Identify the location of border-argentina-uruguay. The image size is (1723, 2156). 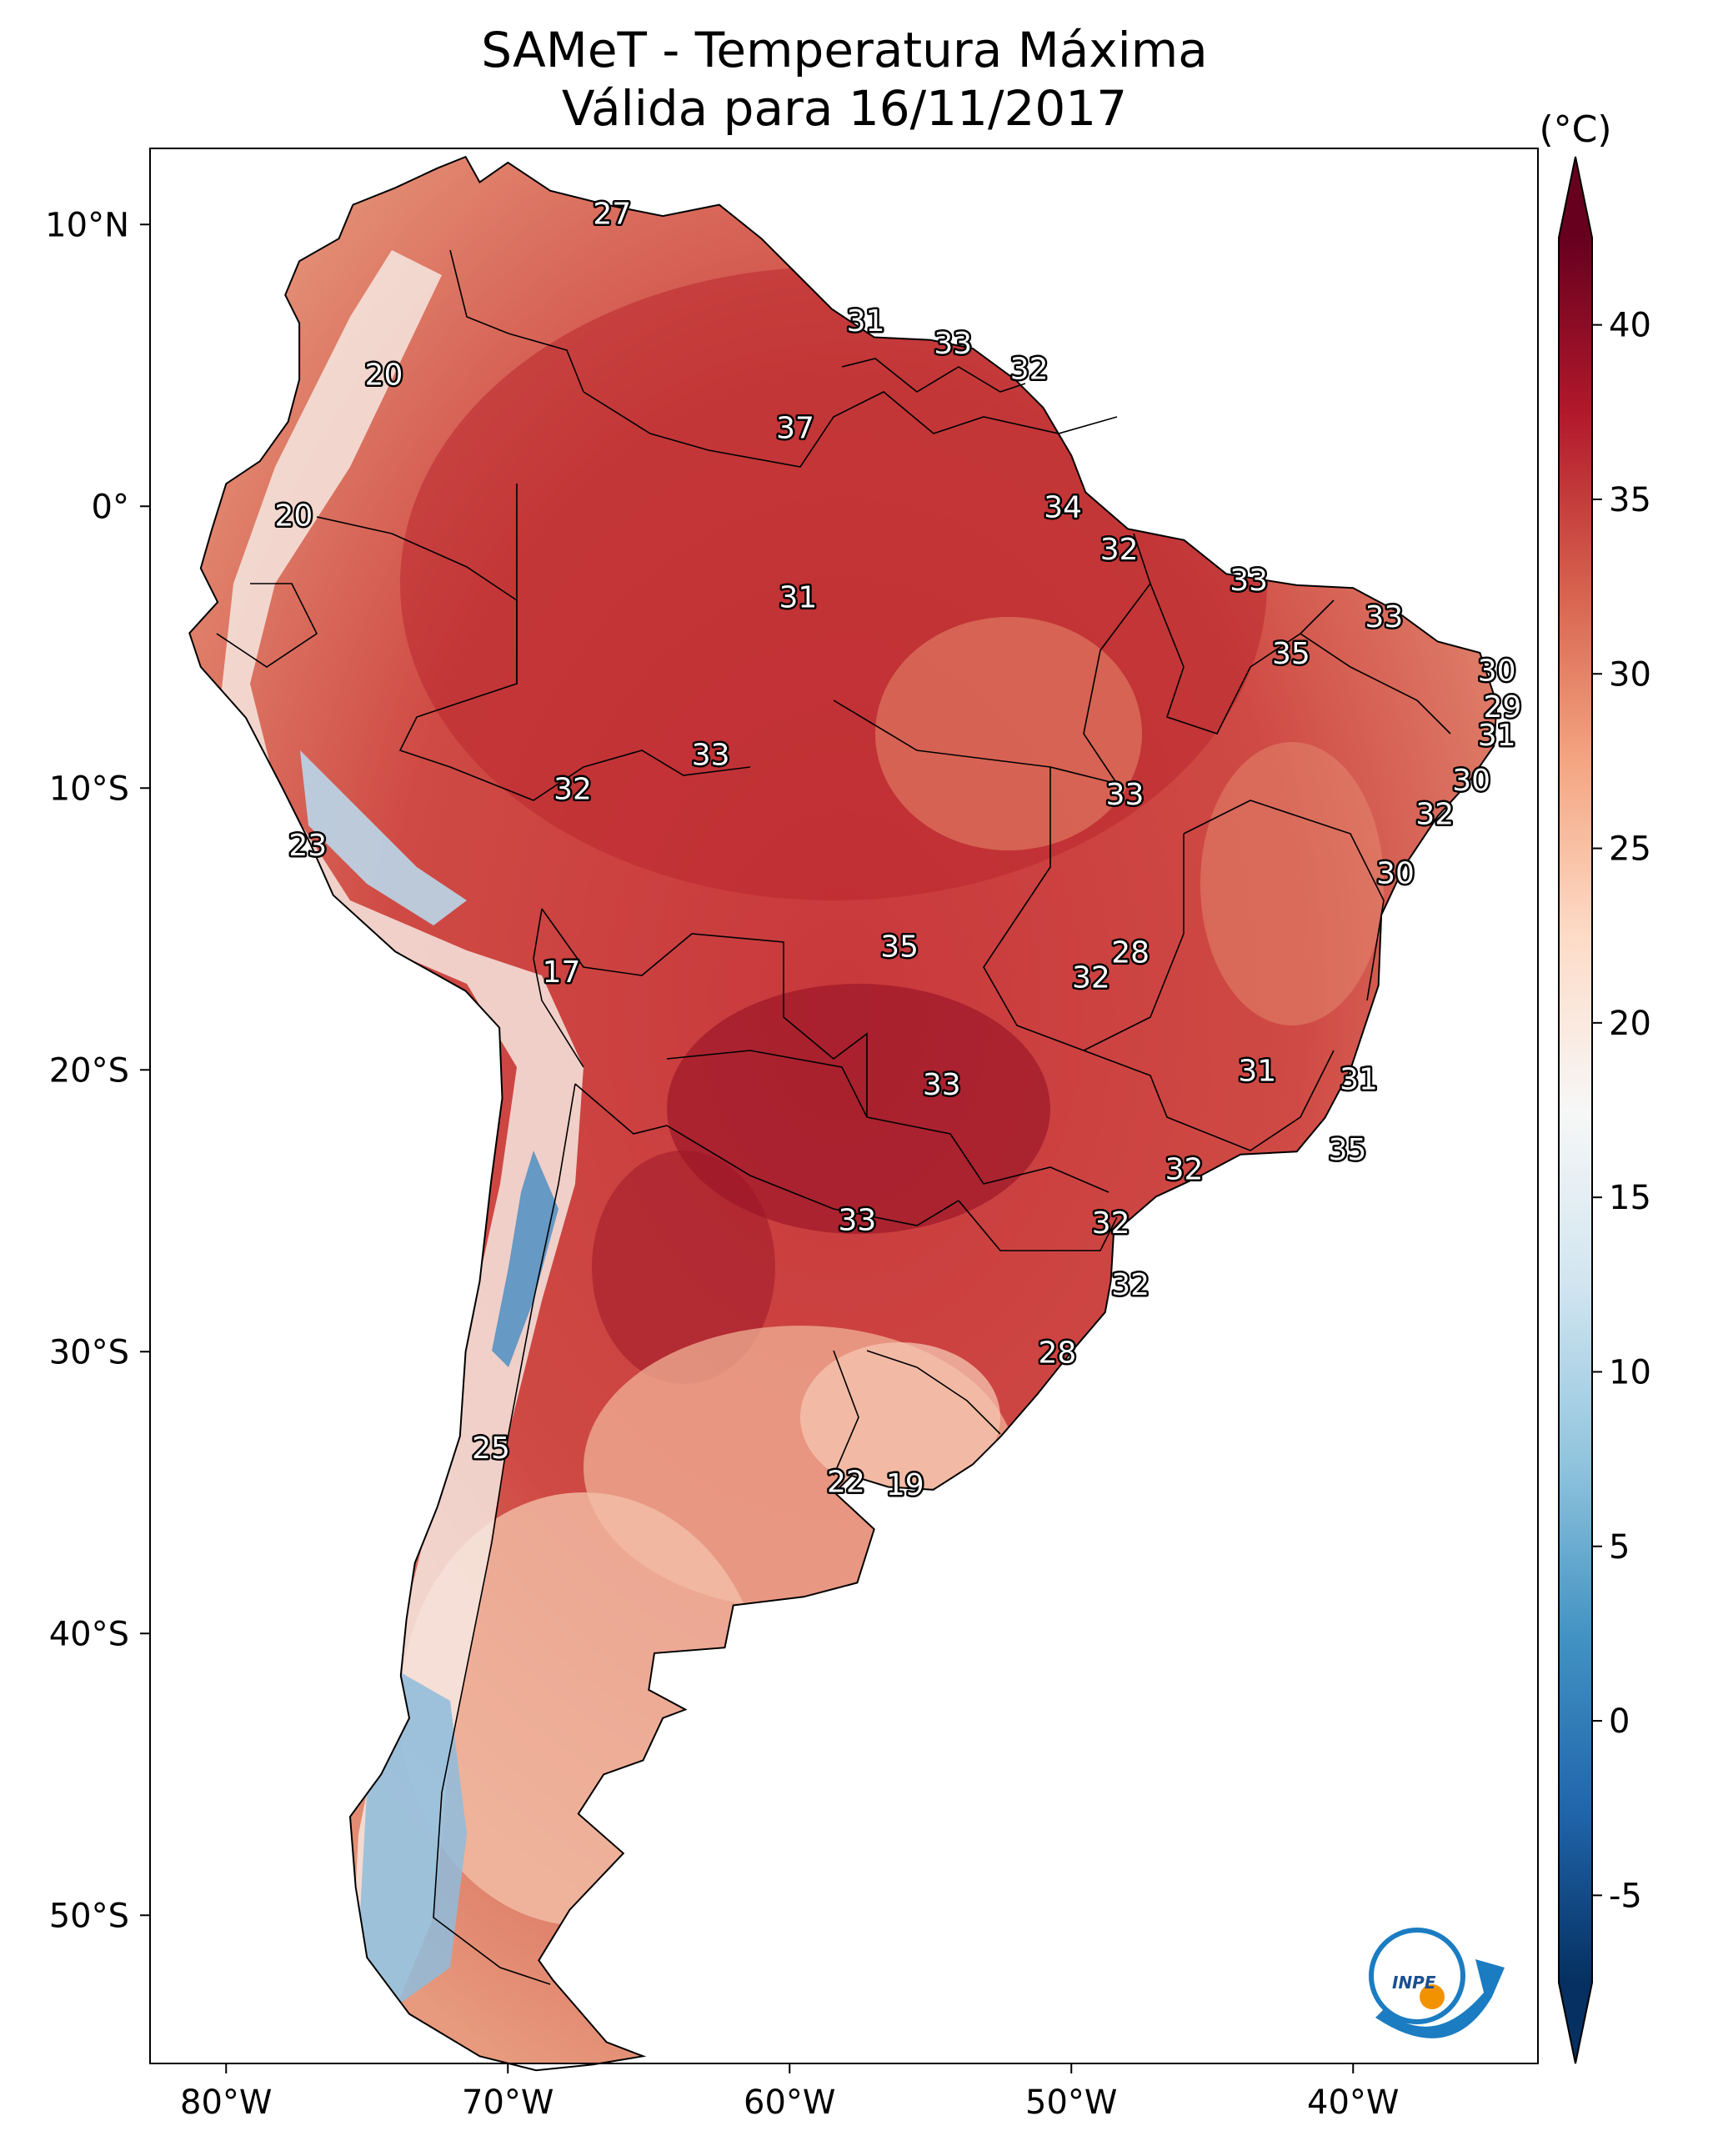
(846, 1413).